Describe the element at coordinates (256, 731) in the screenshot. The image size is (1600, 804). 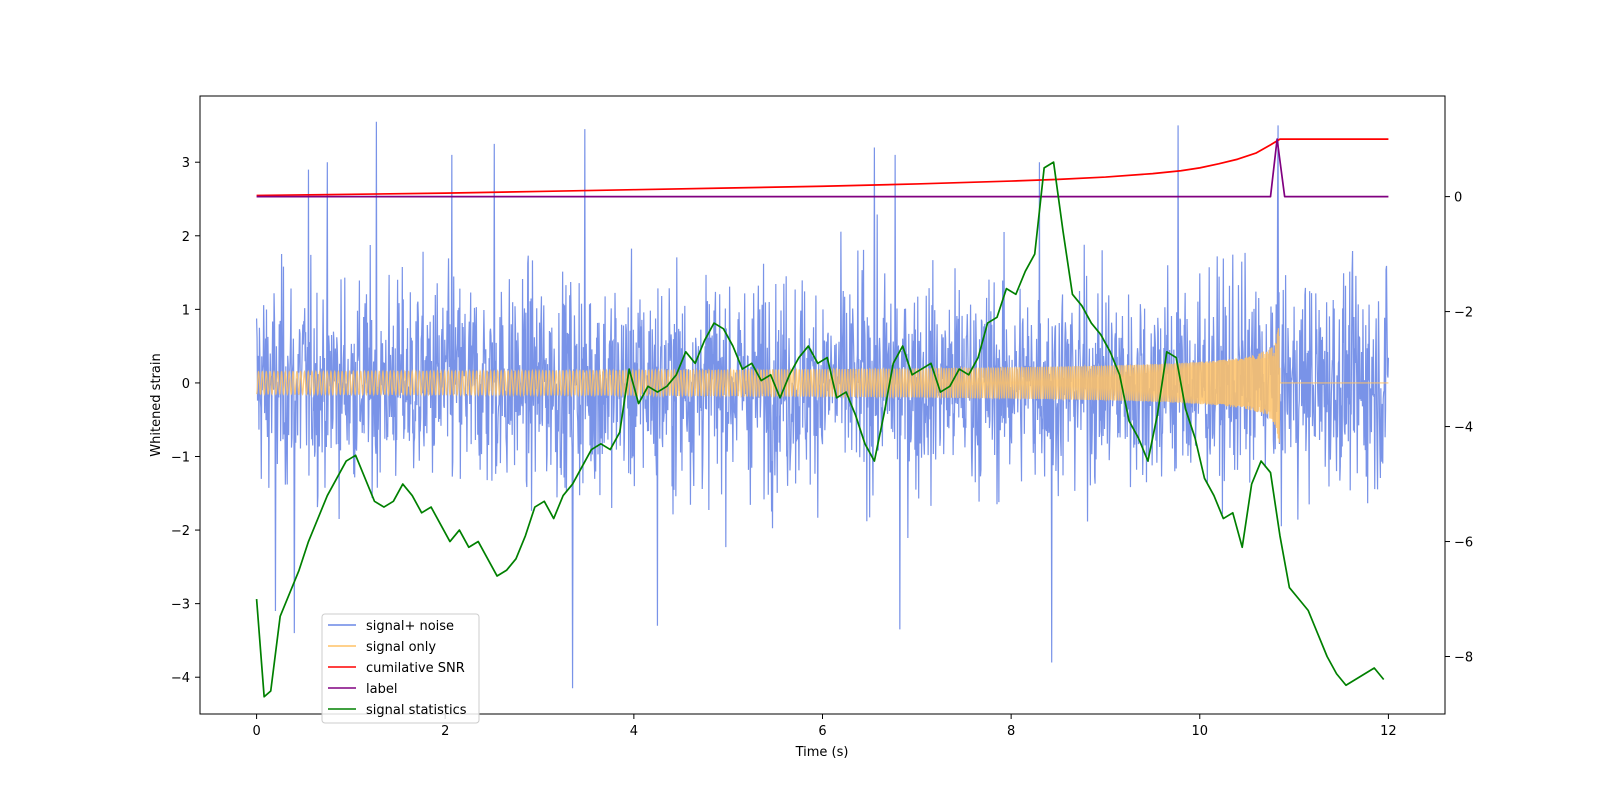
I see `x-tick-label: 0` at that location.